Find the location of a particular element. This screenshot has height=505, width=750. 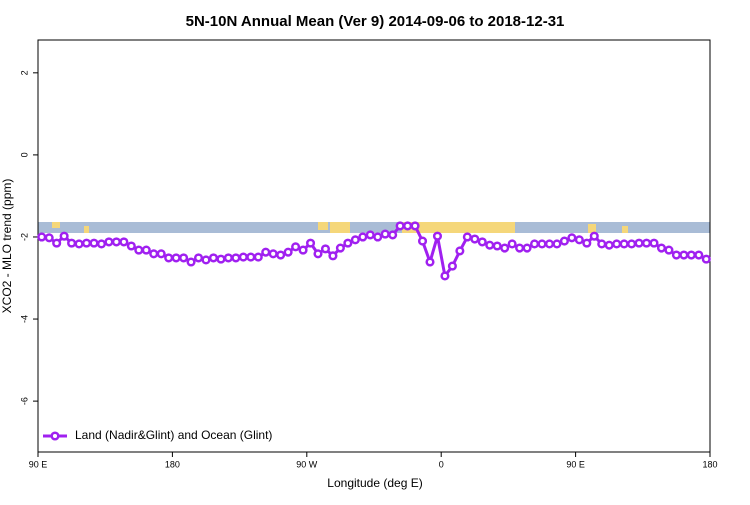

x-axis-label: Longitude (deg E) is located at coordinates (374, 483).